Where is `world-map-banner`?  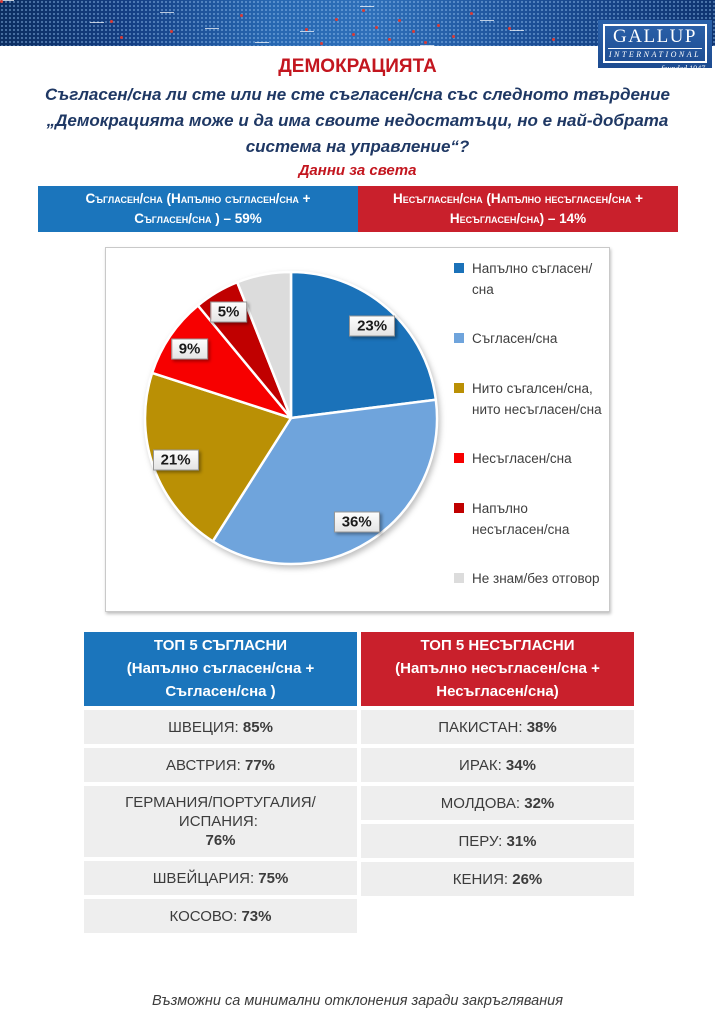
world-map-banner is located at coordinates (357, 23).